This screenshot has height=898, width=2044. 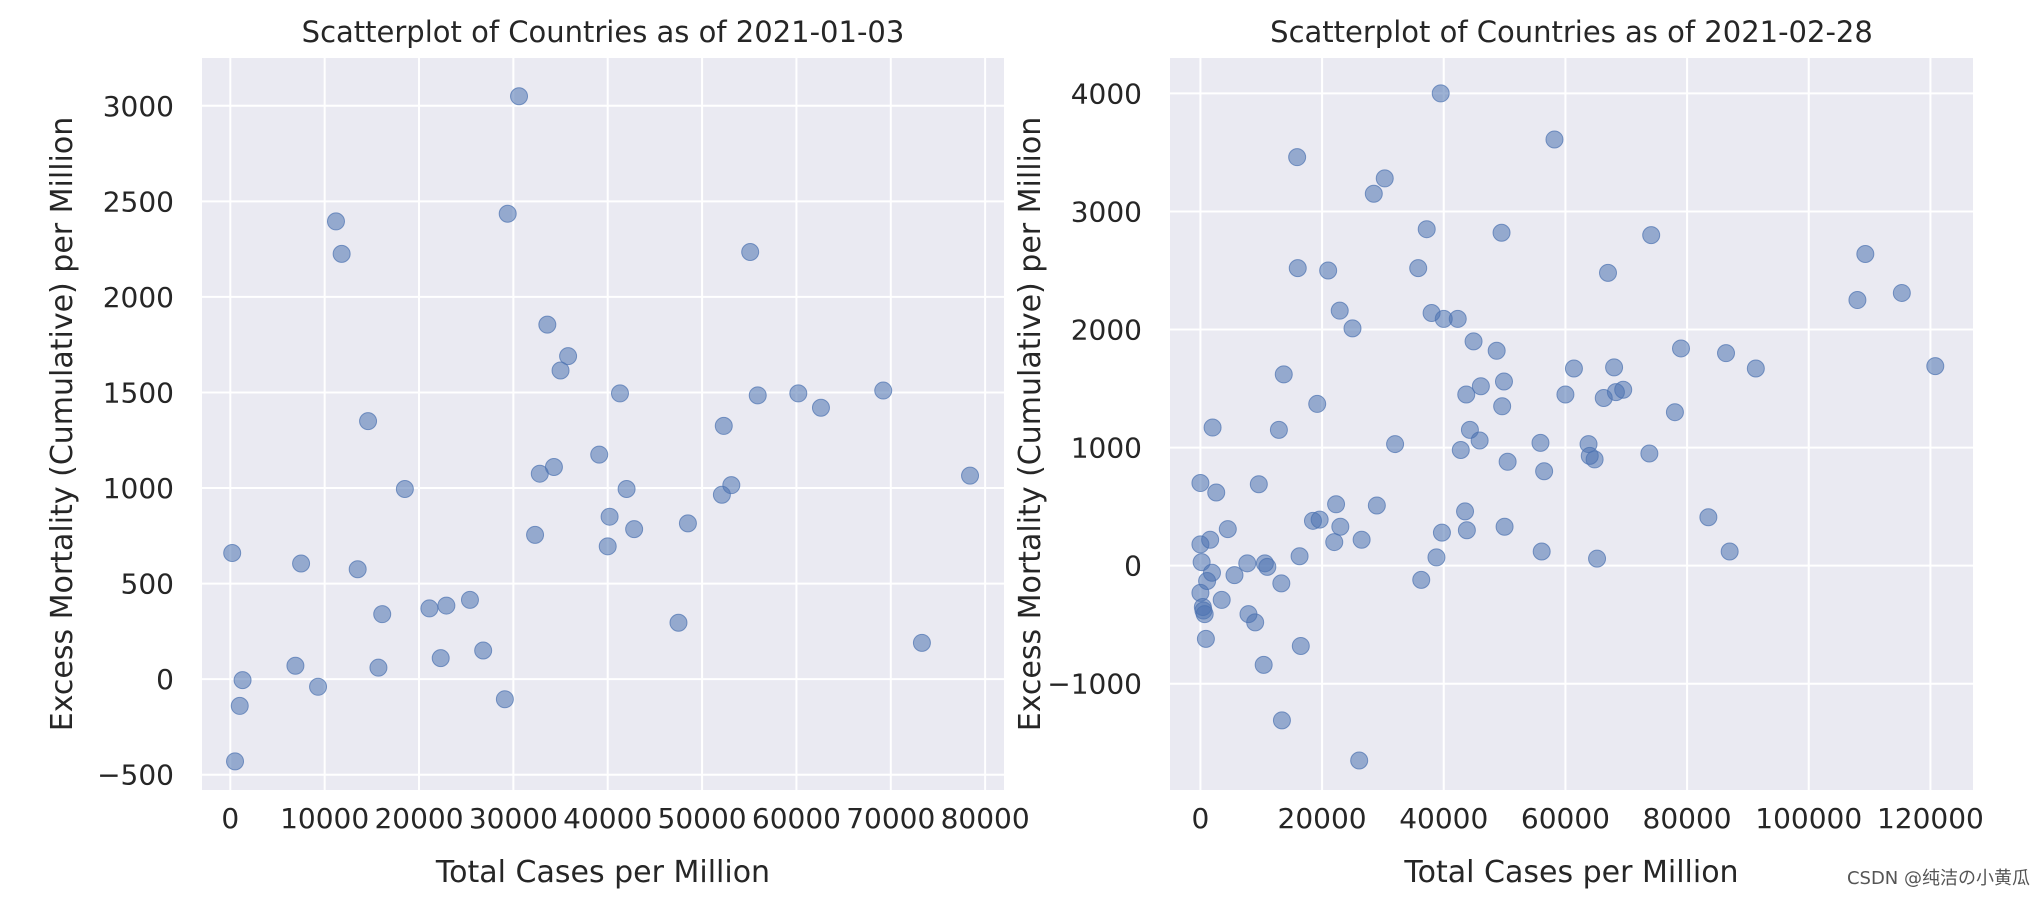 I want to click on y-tick-label: 0, so click(x=1133, y=566).